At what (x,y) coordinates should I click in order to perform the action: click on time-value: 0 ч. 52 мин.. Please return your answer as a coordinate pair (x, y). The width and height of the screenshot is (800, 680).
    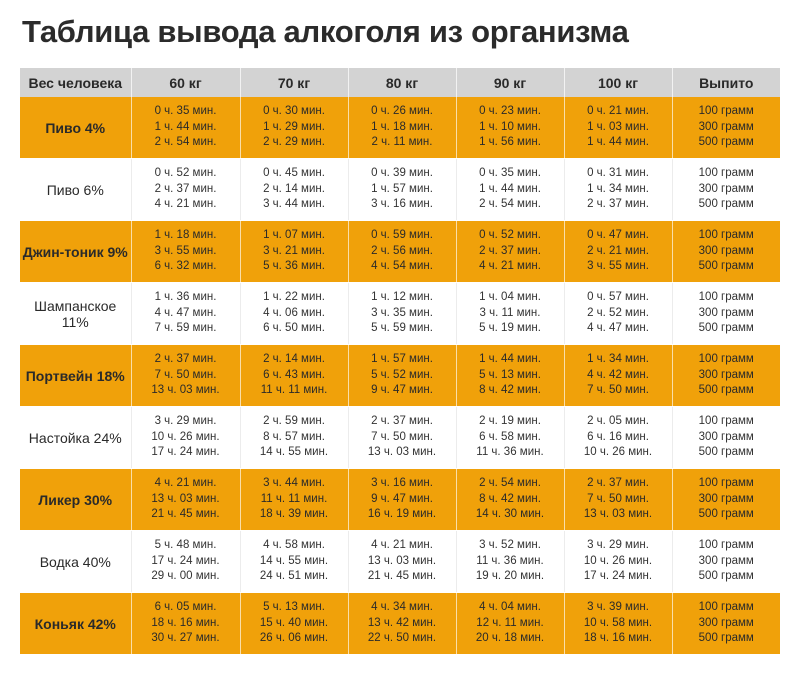
    Looking at the image, I should click on (185, 173).